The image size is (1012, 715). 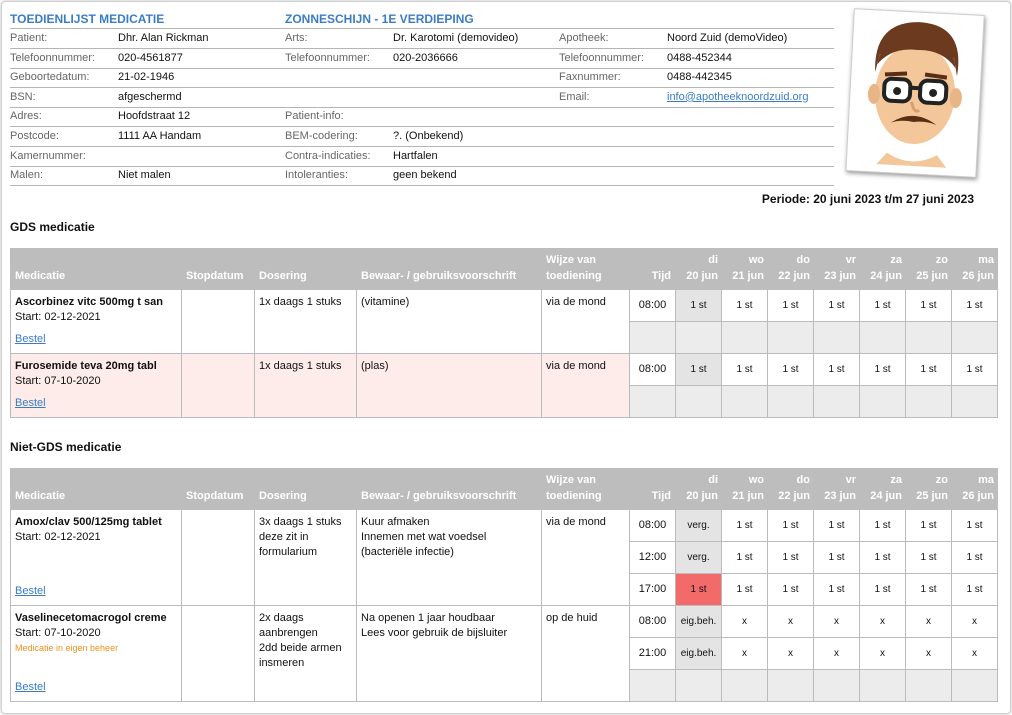 I want to click on dose-line: 2x daags, so click(x=281, y=618).